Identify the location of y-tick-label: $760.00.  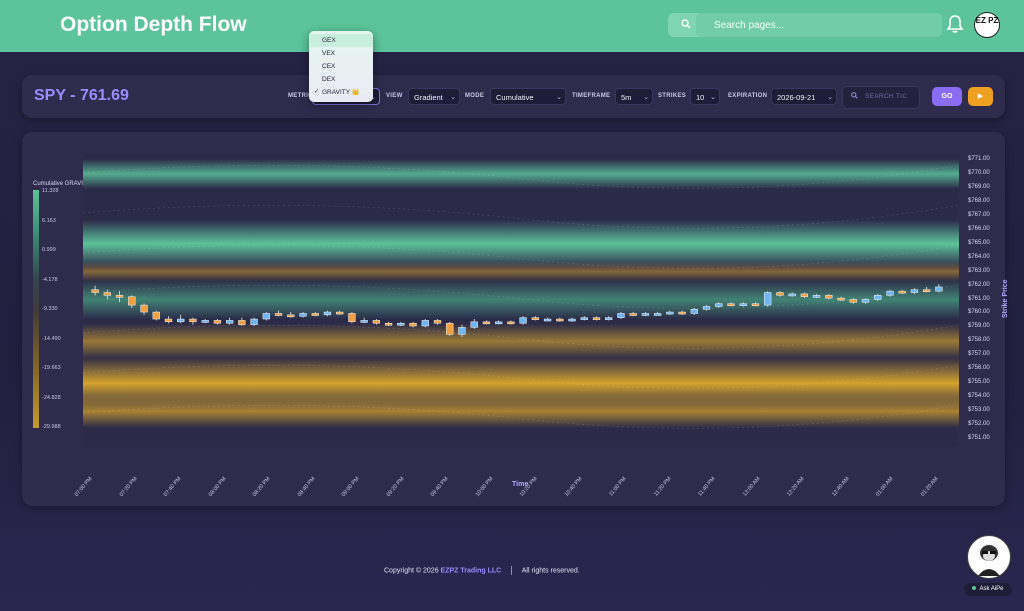
(979, 312).